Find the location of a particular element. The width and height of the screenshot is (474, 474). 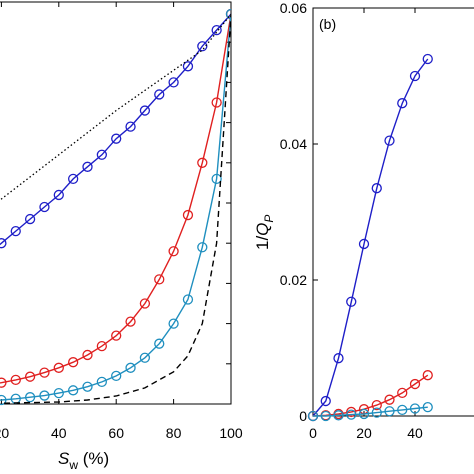

panel-b-label: (b) is located at coordinates (327, 24).